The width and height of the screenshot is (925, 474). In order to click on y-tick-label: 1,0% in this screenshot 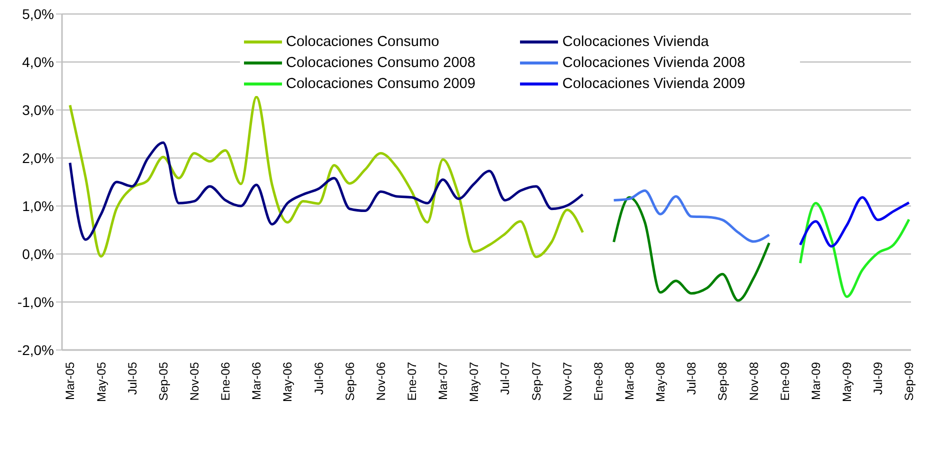, I will do `click(38, 206)`.